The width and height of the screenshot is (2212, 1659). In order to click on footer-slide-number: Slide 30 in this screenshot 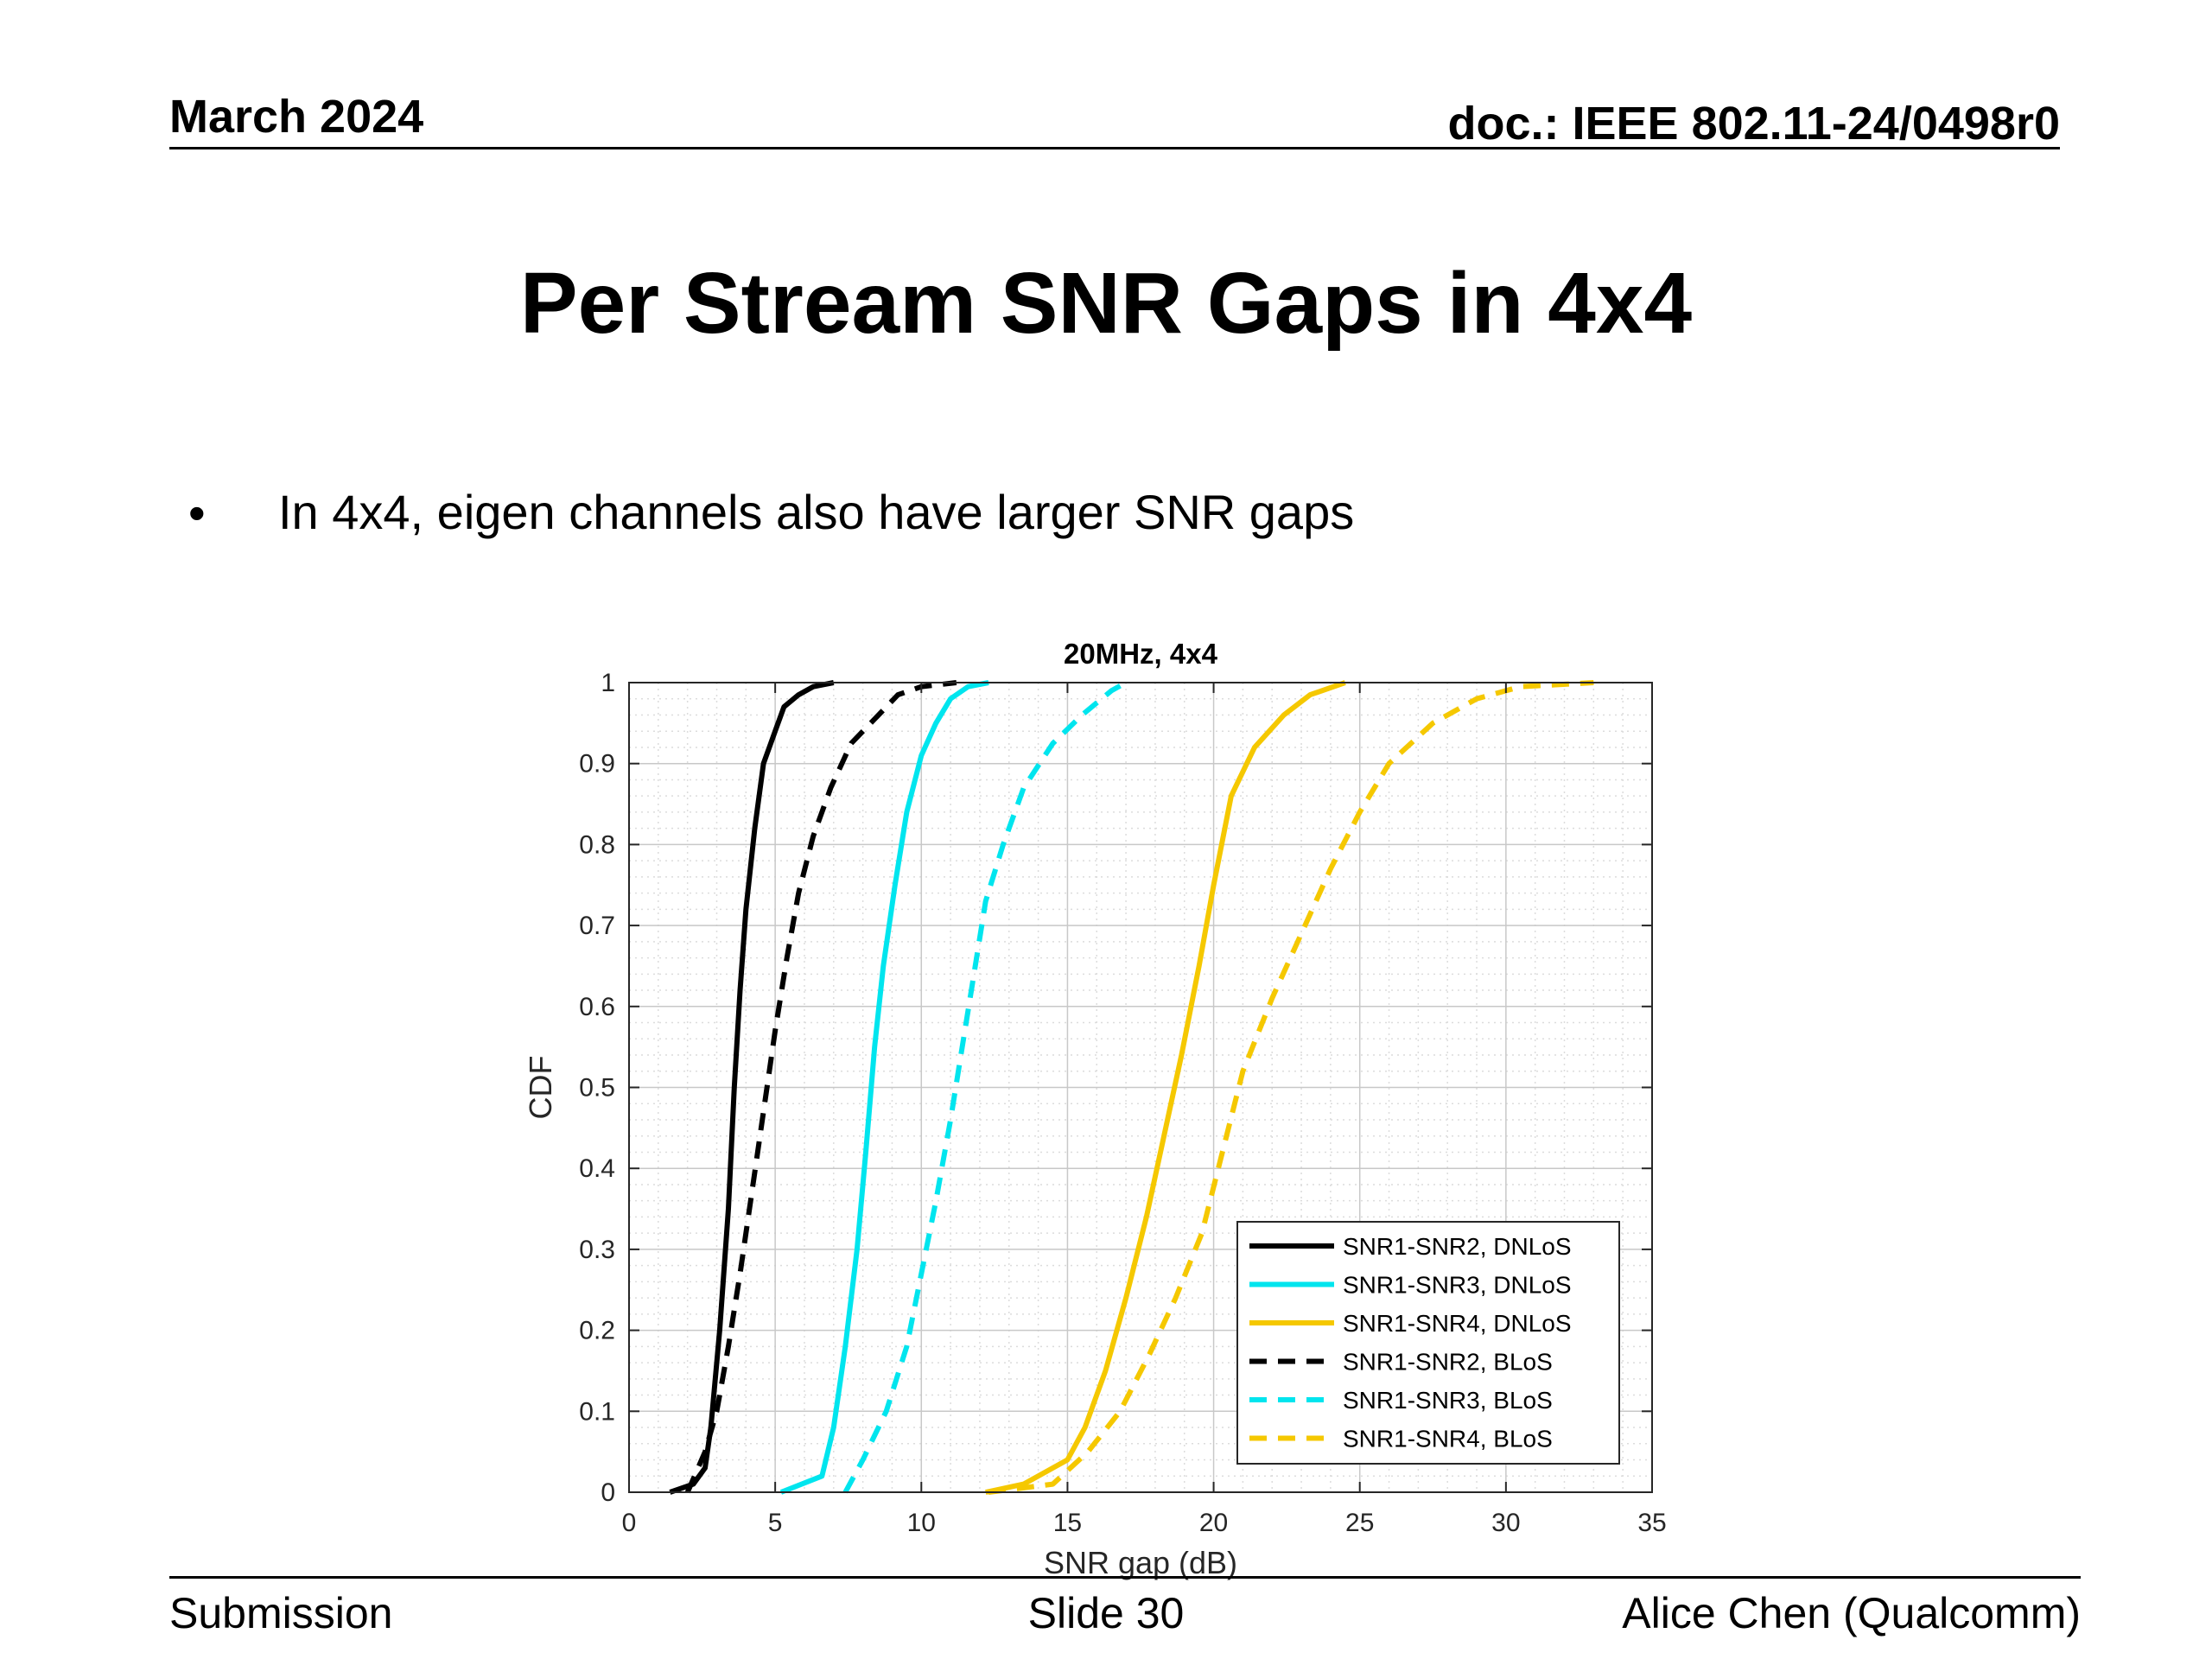, I will do `click(1106, 1613)`.